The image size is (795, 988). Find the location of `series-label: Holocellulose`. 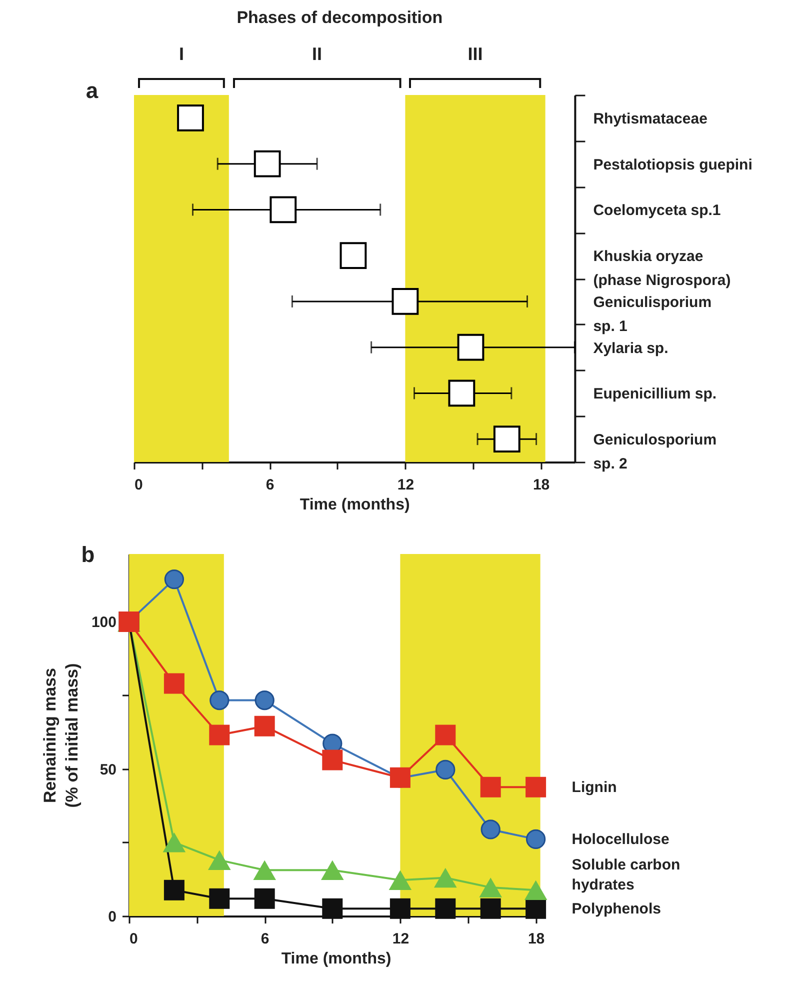

series-label: Holocellulose is located at coordinates (621, 839).